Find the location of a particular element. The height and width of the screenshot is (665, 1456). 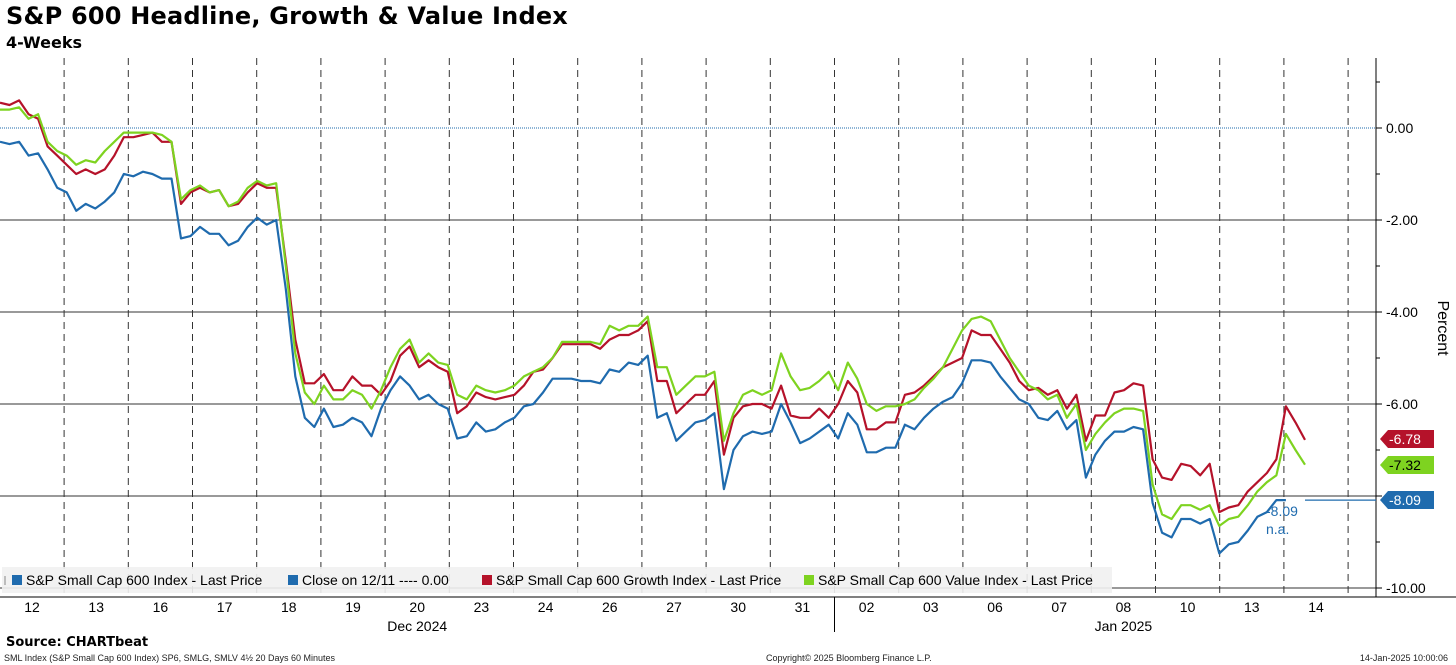

y-tick-label: -2.00 is located at coordinates (1402, 220).